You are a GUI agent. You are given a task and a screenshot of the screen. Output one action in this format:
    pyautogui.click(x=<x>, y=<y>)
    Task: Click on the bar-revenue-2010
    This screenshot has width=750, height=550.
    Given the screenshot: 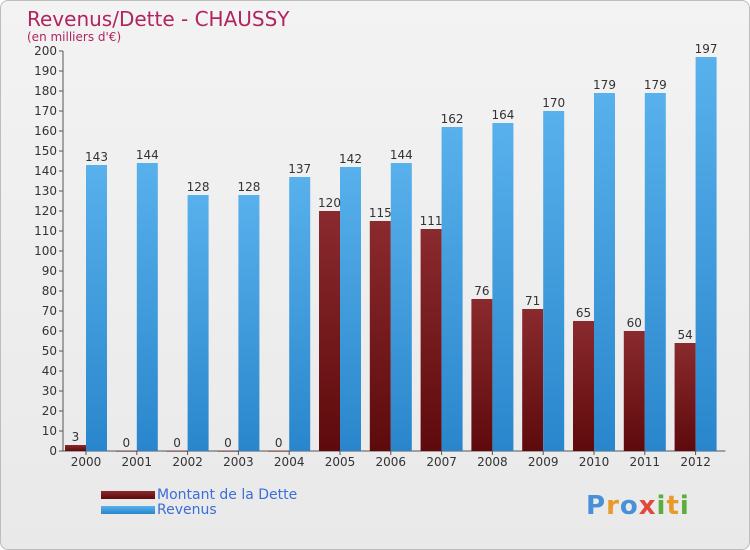 What is the action you would take?
    pyautogui.click(x=604, y=272)
    